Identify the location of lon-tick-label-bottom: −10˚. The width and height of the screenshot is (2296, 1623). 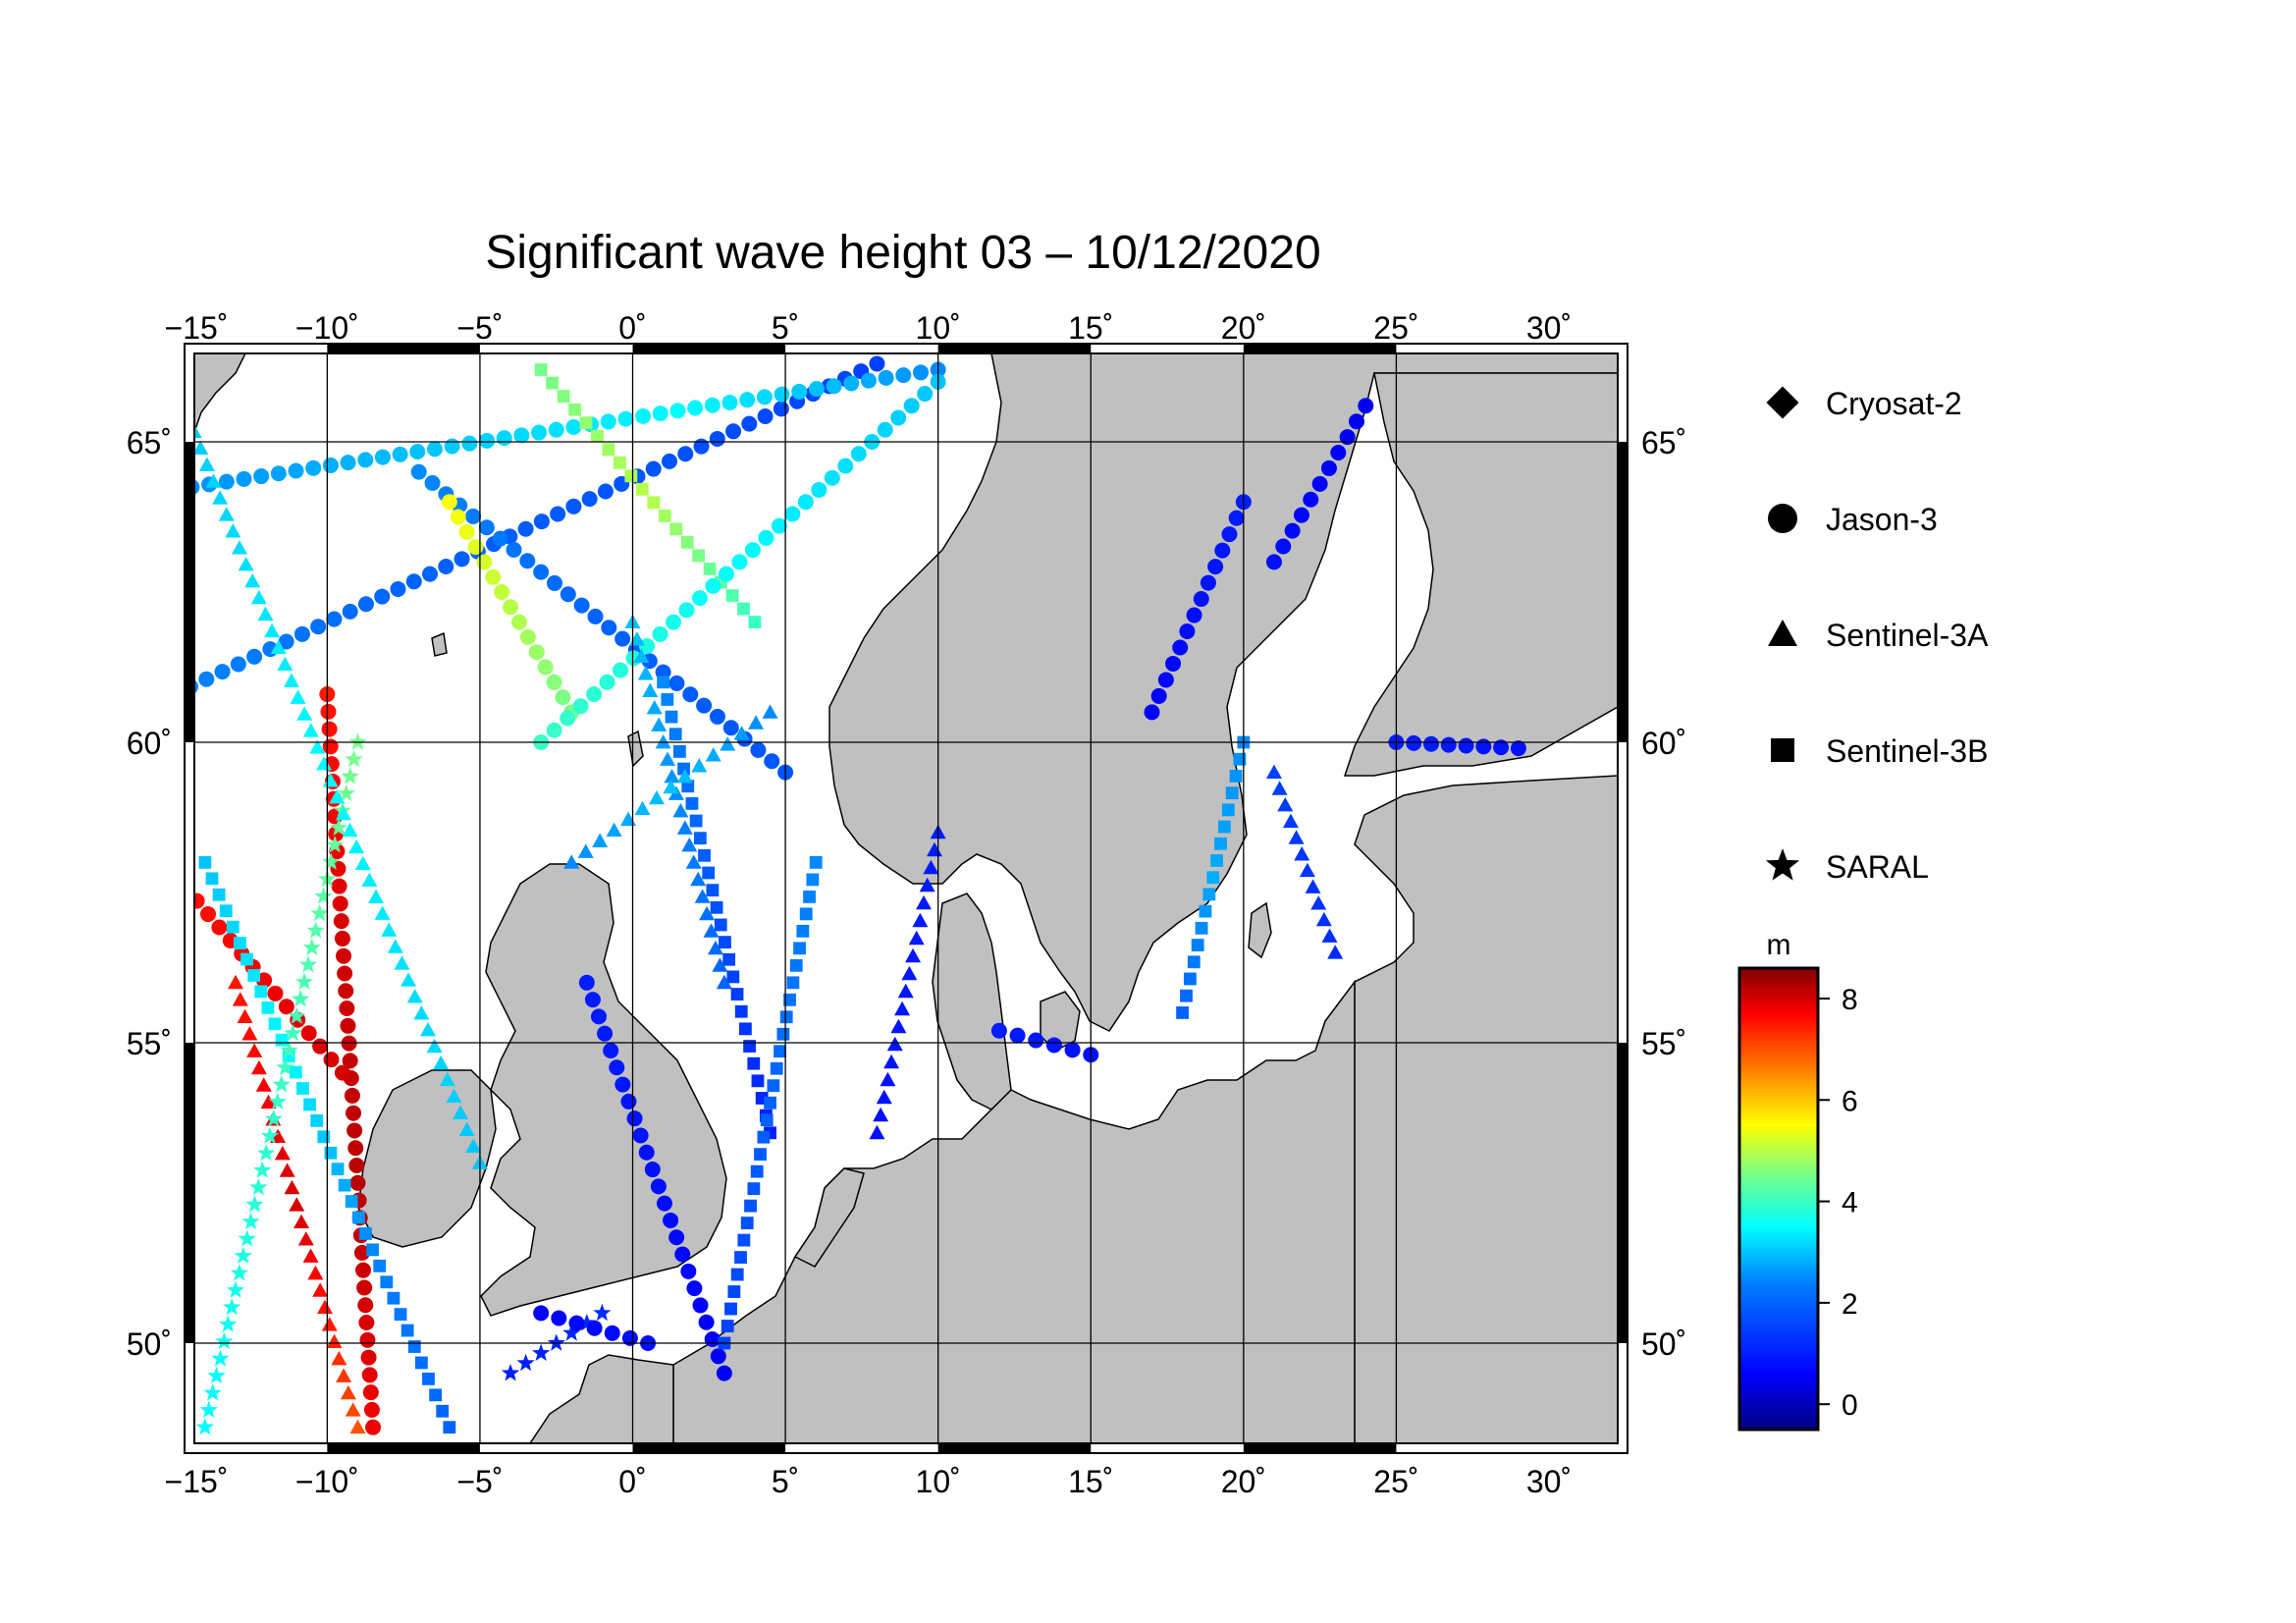
(327, 1481).